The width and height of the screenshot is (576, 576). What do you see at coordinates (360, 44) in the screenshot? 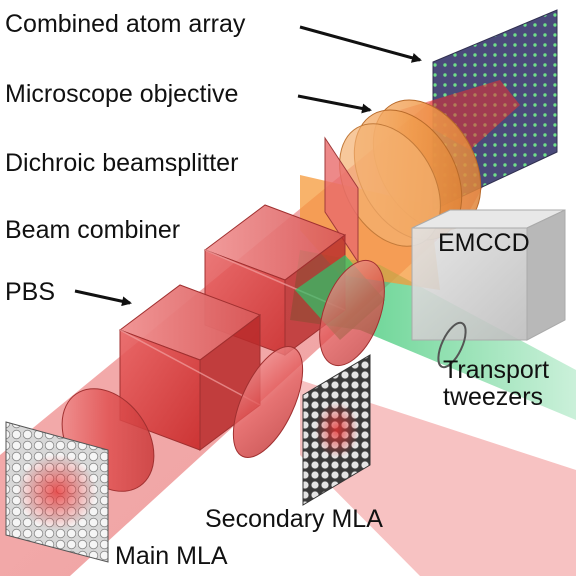
I see `arrow-atom-array` at bounding box center [360, 44].